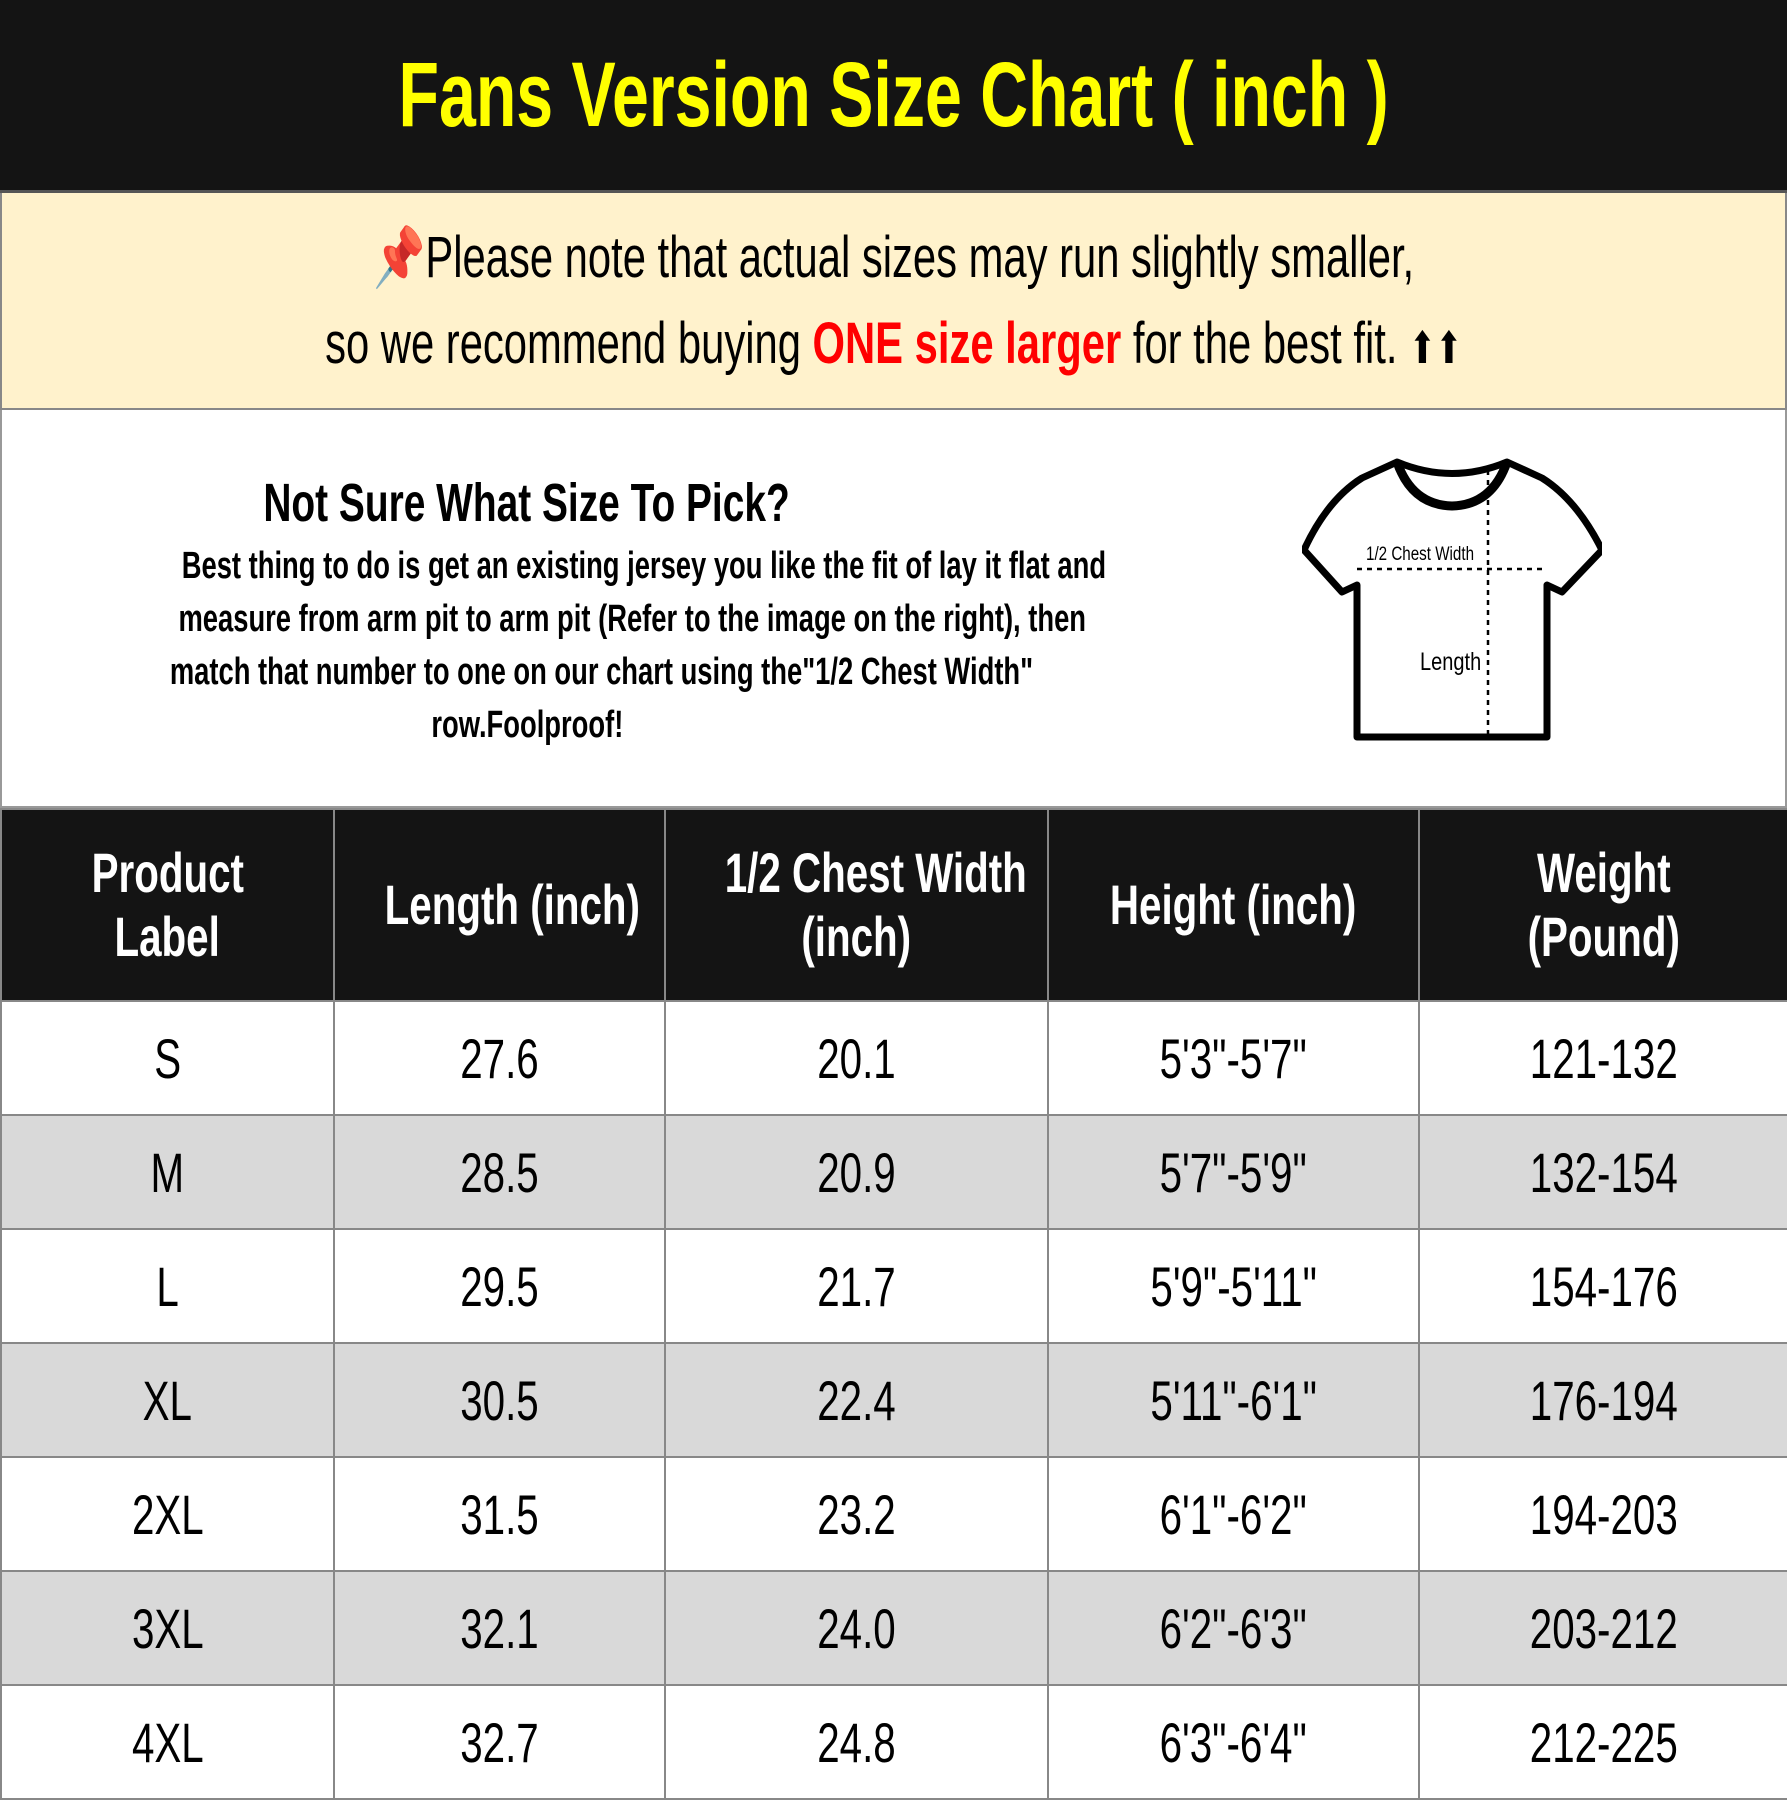 The image size is (1787, 1800). What do you see at coordinates (1435, 348) in the screenshot?
I see `up-arrow-icon: ⬆⬆` at bounding box center [1435, 348].